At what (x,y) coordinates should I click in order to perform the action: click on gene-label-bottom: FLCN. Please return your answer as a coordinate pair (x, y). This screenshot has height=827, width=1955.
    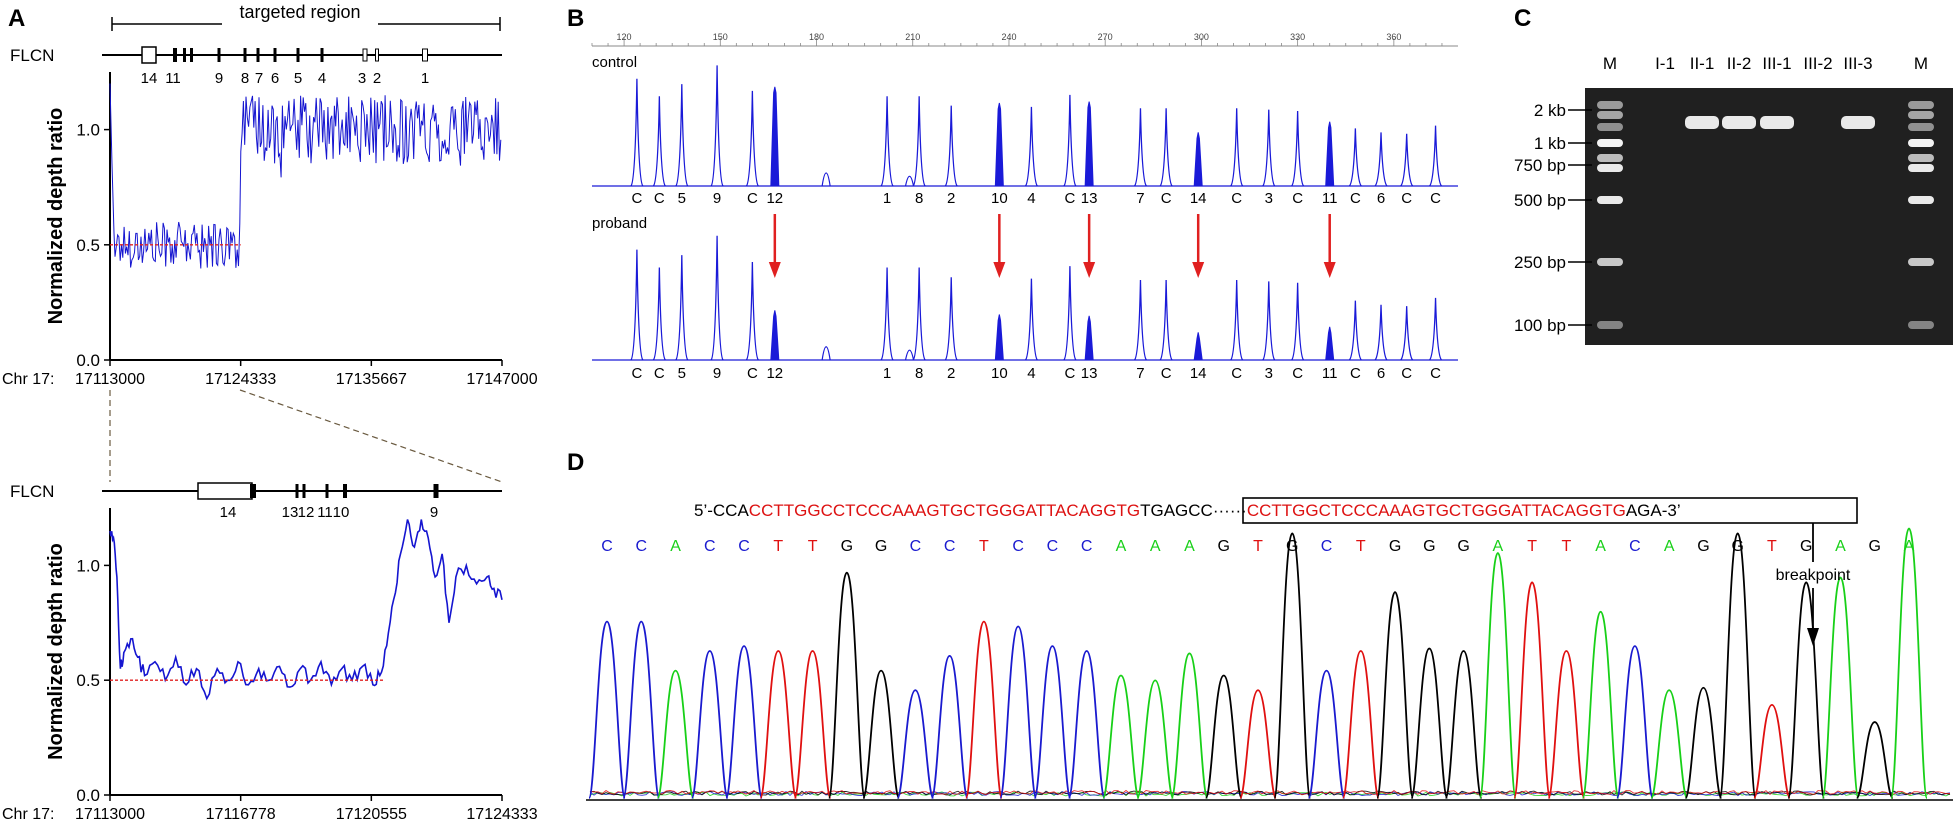
    Looking at the image, I should click on (32, 491).